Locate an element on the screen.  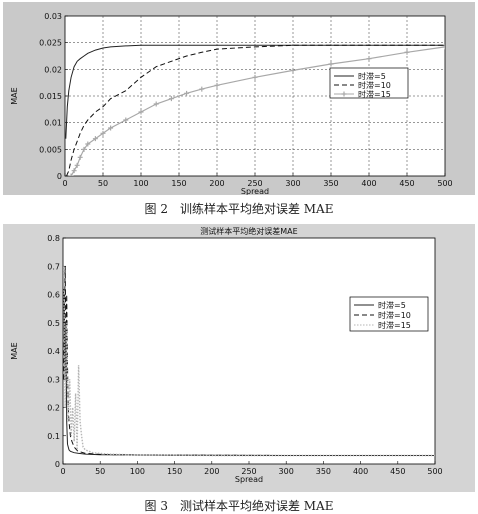
y-tick-label: 0.02 is located at coordinates (53, 69).